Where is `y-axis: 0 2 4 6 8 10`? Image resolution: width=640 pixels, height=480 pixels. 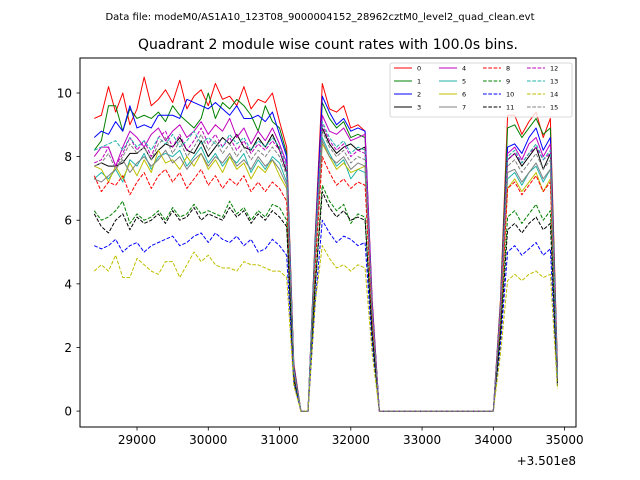 y-axis: 0 2 4 6 8 10 is located at coordinates (68, 252).